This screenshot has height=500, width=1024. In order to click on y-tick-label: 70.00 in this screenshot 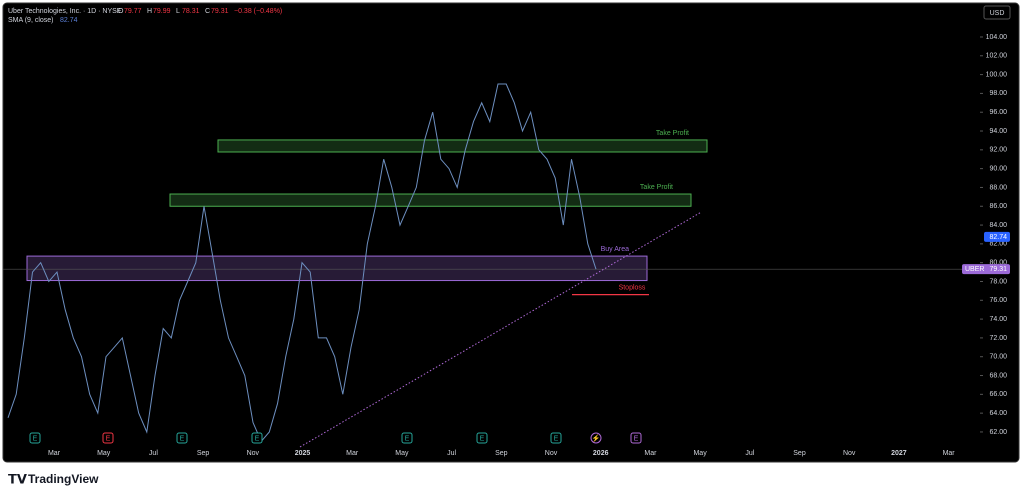, I will do `click(998, 357)`.